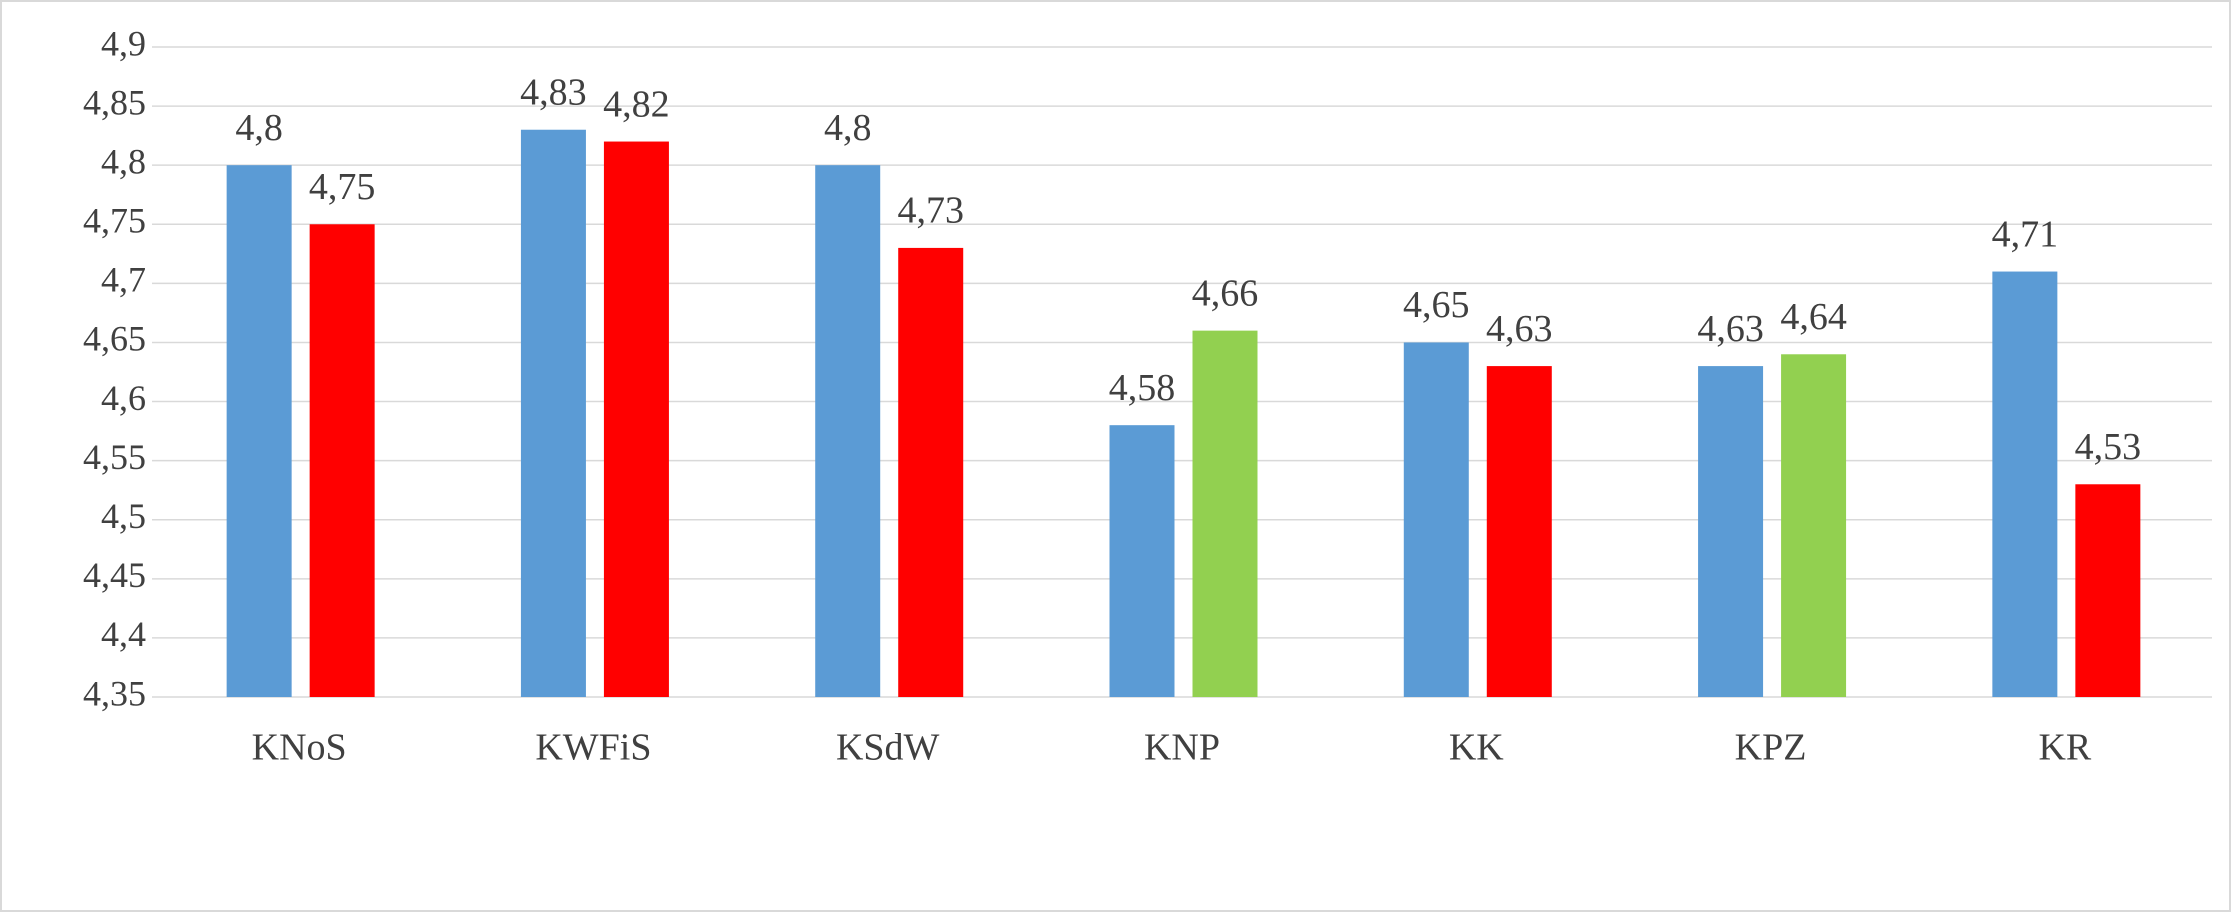 The height and width of the screenshot is (912, 2231). I want to click on y-tick-label: 4,5, so click(123, 516).